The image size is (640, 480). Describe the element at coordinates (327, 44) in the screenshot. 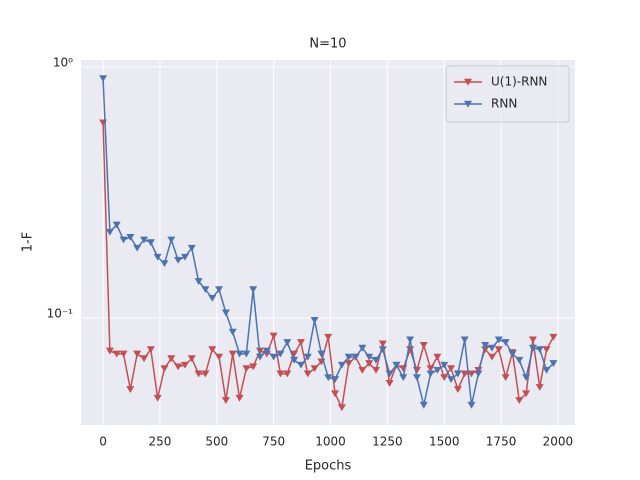

I see `chart-title: N=10` at that location.